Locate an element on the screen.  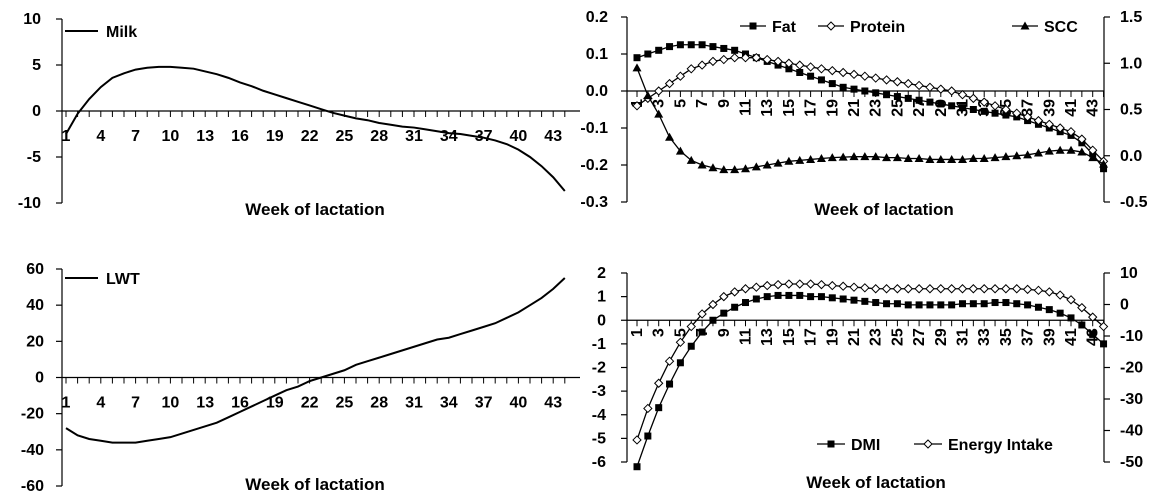
chart-3-y-tick-label: 1 is located at coordinates (601, 297).